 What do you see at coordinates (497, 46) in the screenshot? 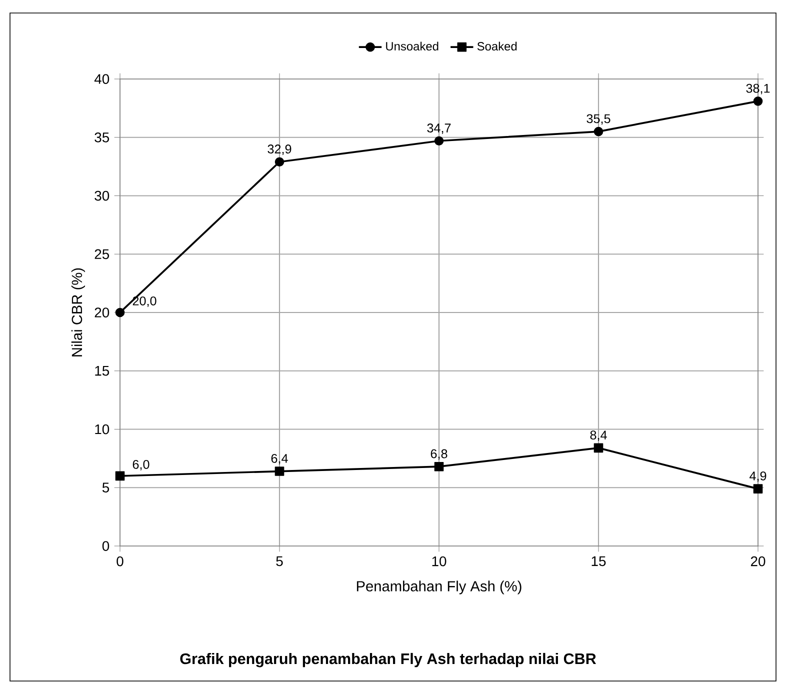
I see `legend-label: Soaked` at bounding box center [497, 46].